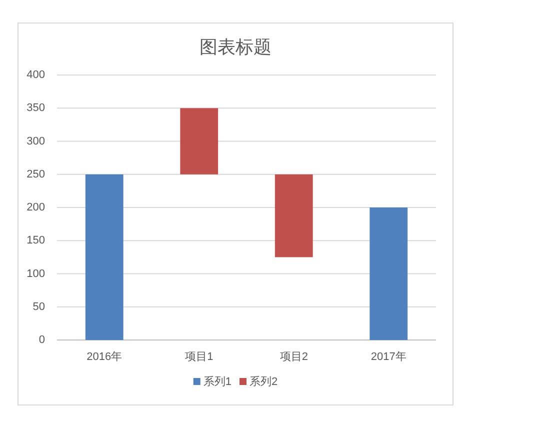 The width and height of the screenshot is (540, 427). Describe the element at coordinates (38, 306) in the screenshot. I see `y-tick-label: 50` at that location.